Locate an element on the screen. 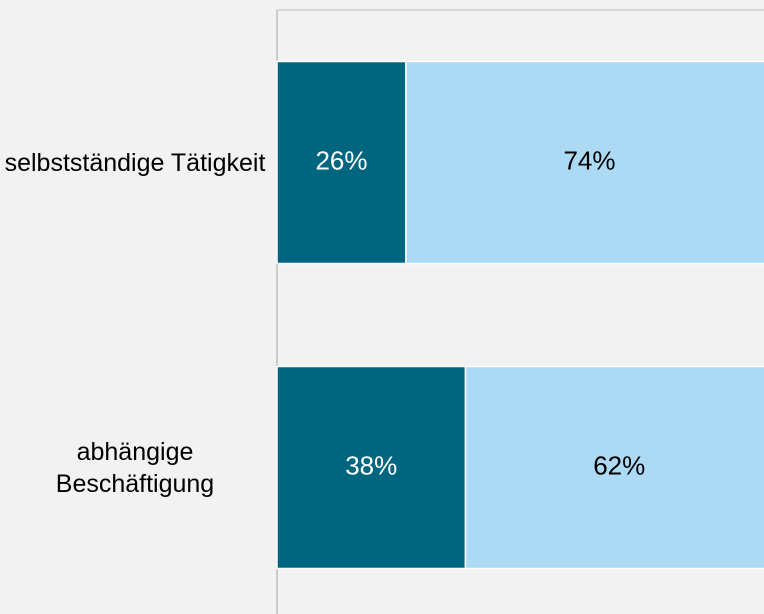 This screenshot has width=764, height=614. value-label: 62% is located at coordinates (619, 465).